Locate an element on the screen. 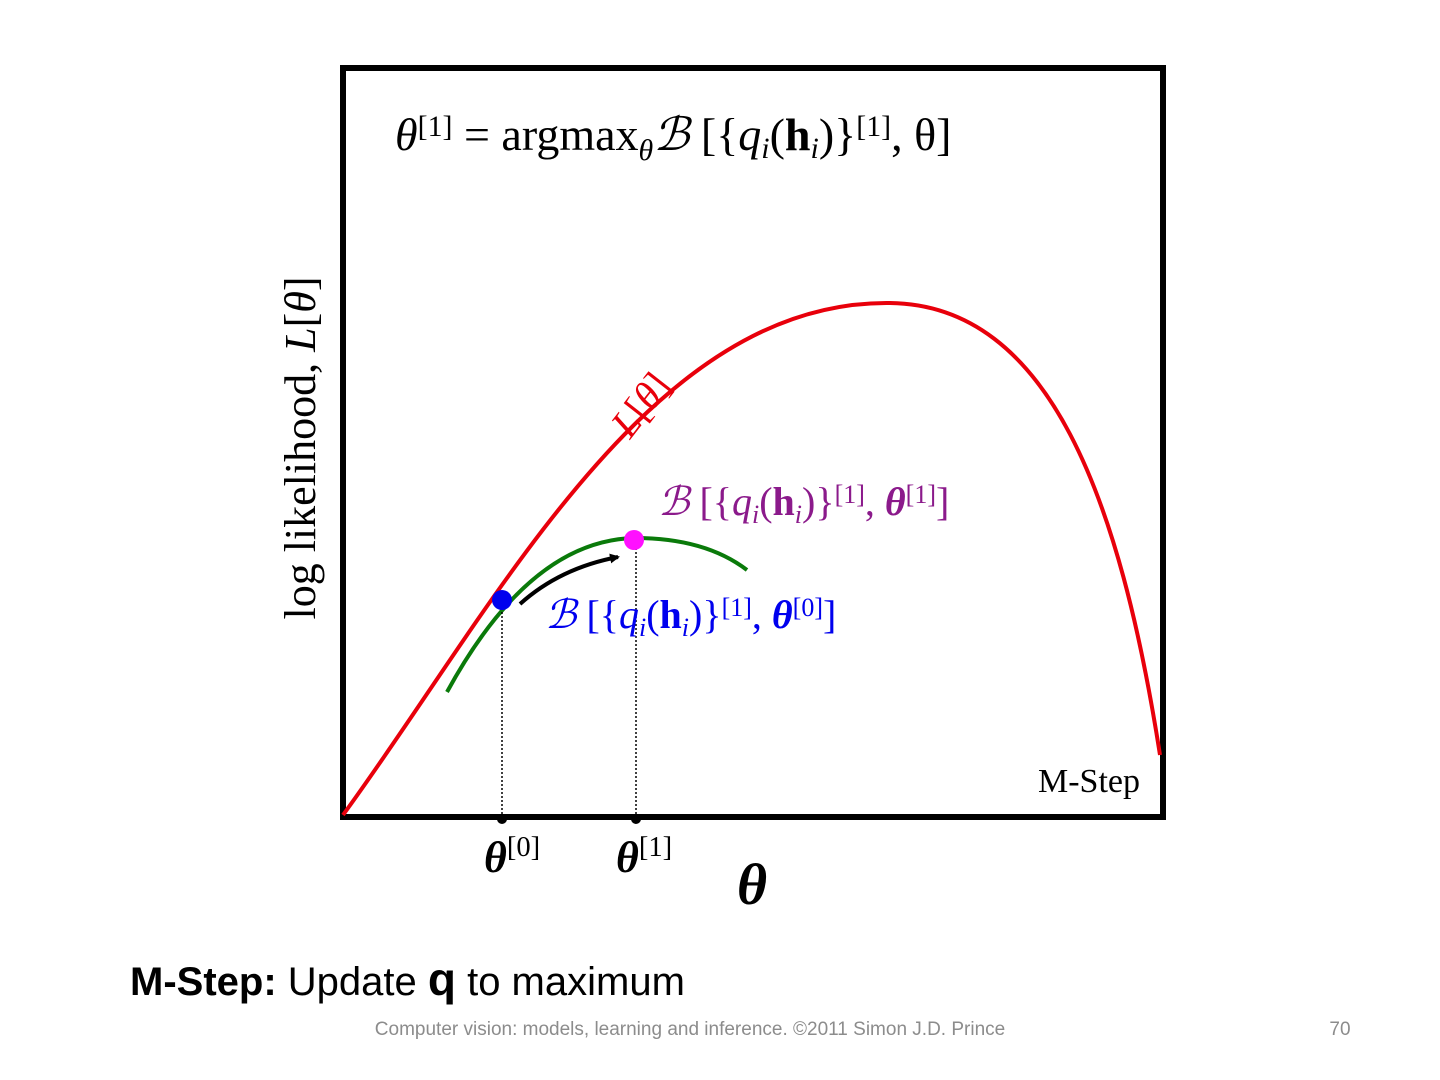 This screenshot has height=1080, width=1440. caption-symbol: q is located at coordinates (441, 979).